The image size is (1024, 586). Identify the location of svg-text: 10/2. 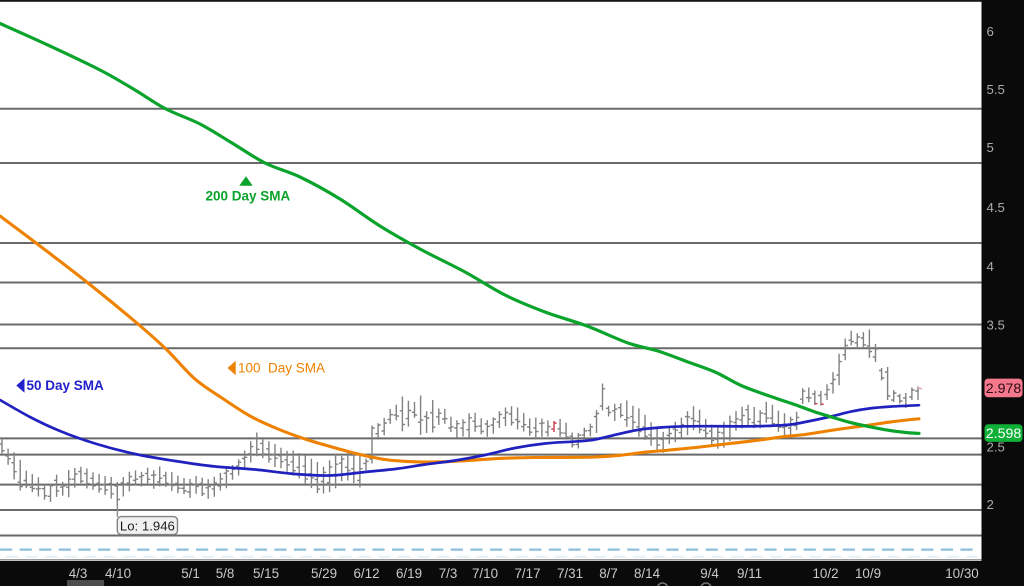
(825, 573).